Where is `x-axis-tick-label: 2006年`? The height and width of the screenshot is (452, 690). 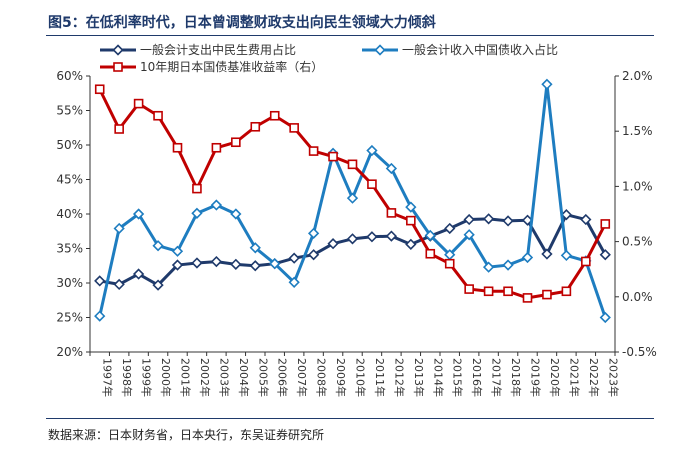 x-axis-tick-label: 2006年 is located at coordinates (283, 377).